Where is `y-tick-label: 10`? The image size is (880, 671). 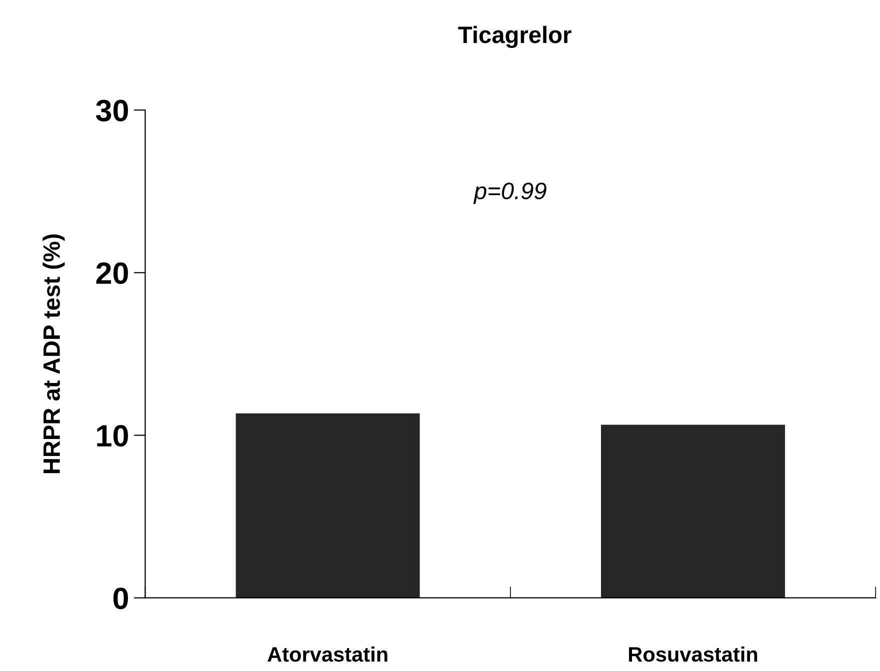 y-tick-label: 10 is located at coordinates (112, 435).